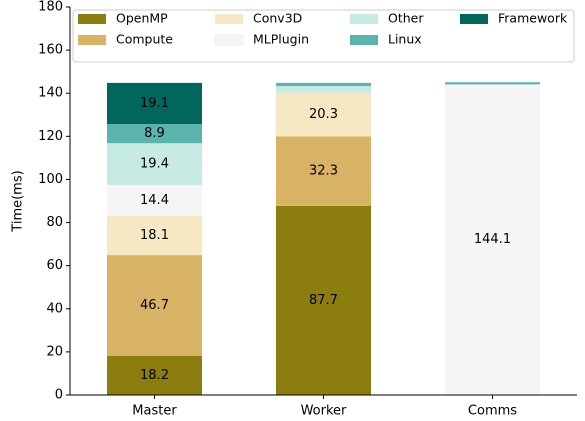  I want to click on data-label: 19.1, so click(154, 103).